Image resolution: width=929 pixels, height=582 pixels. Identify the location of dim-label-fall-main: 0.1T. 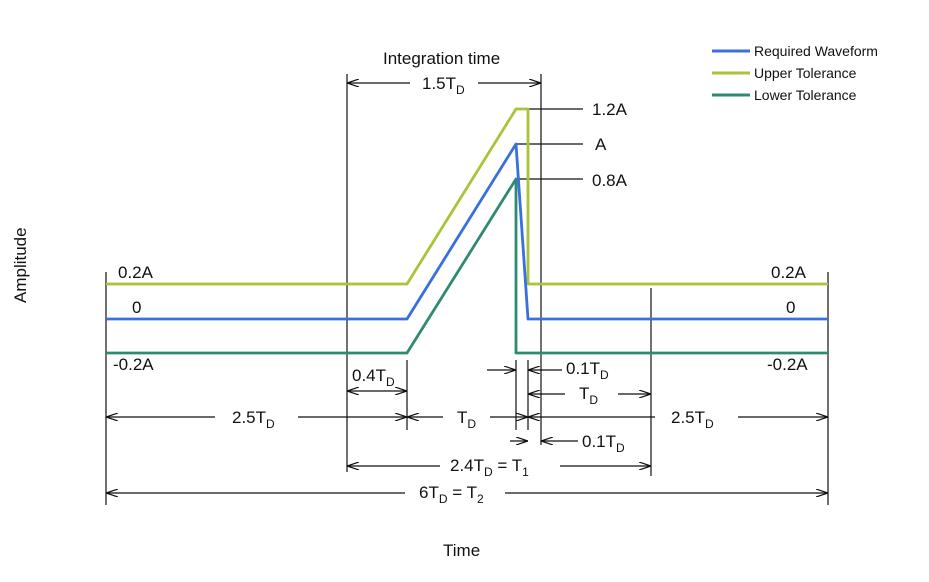
(599, 441).